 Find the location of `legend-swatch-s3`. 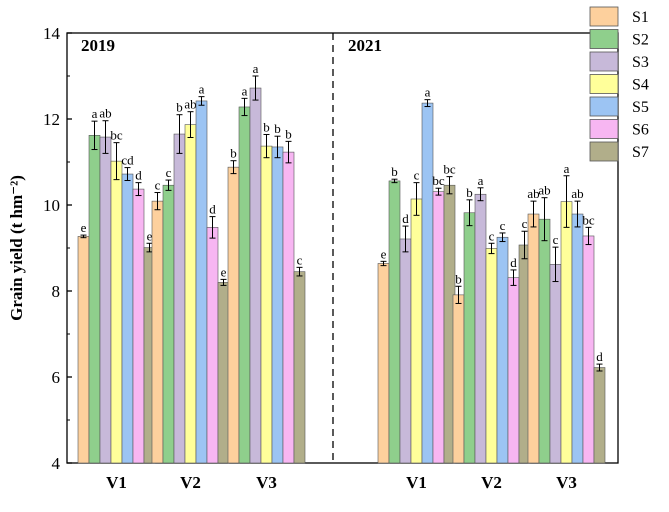

legend-swatch-s3 is located at coordinates (604, 61).